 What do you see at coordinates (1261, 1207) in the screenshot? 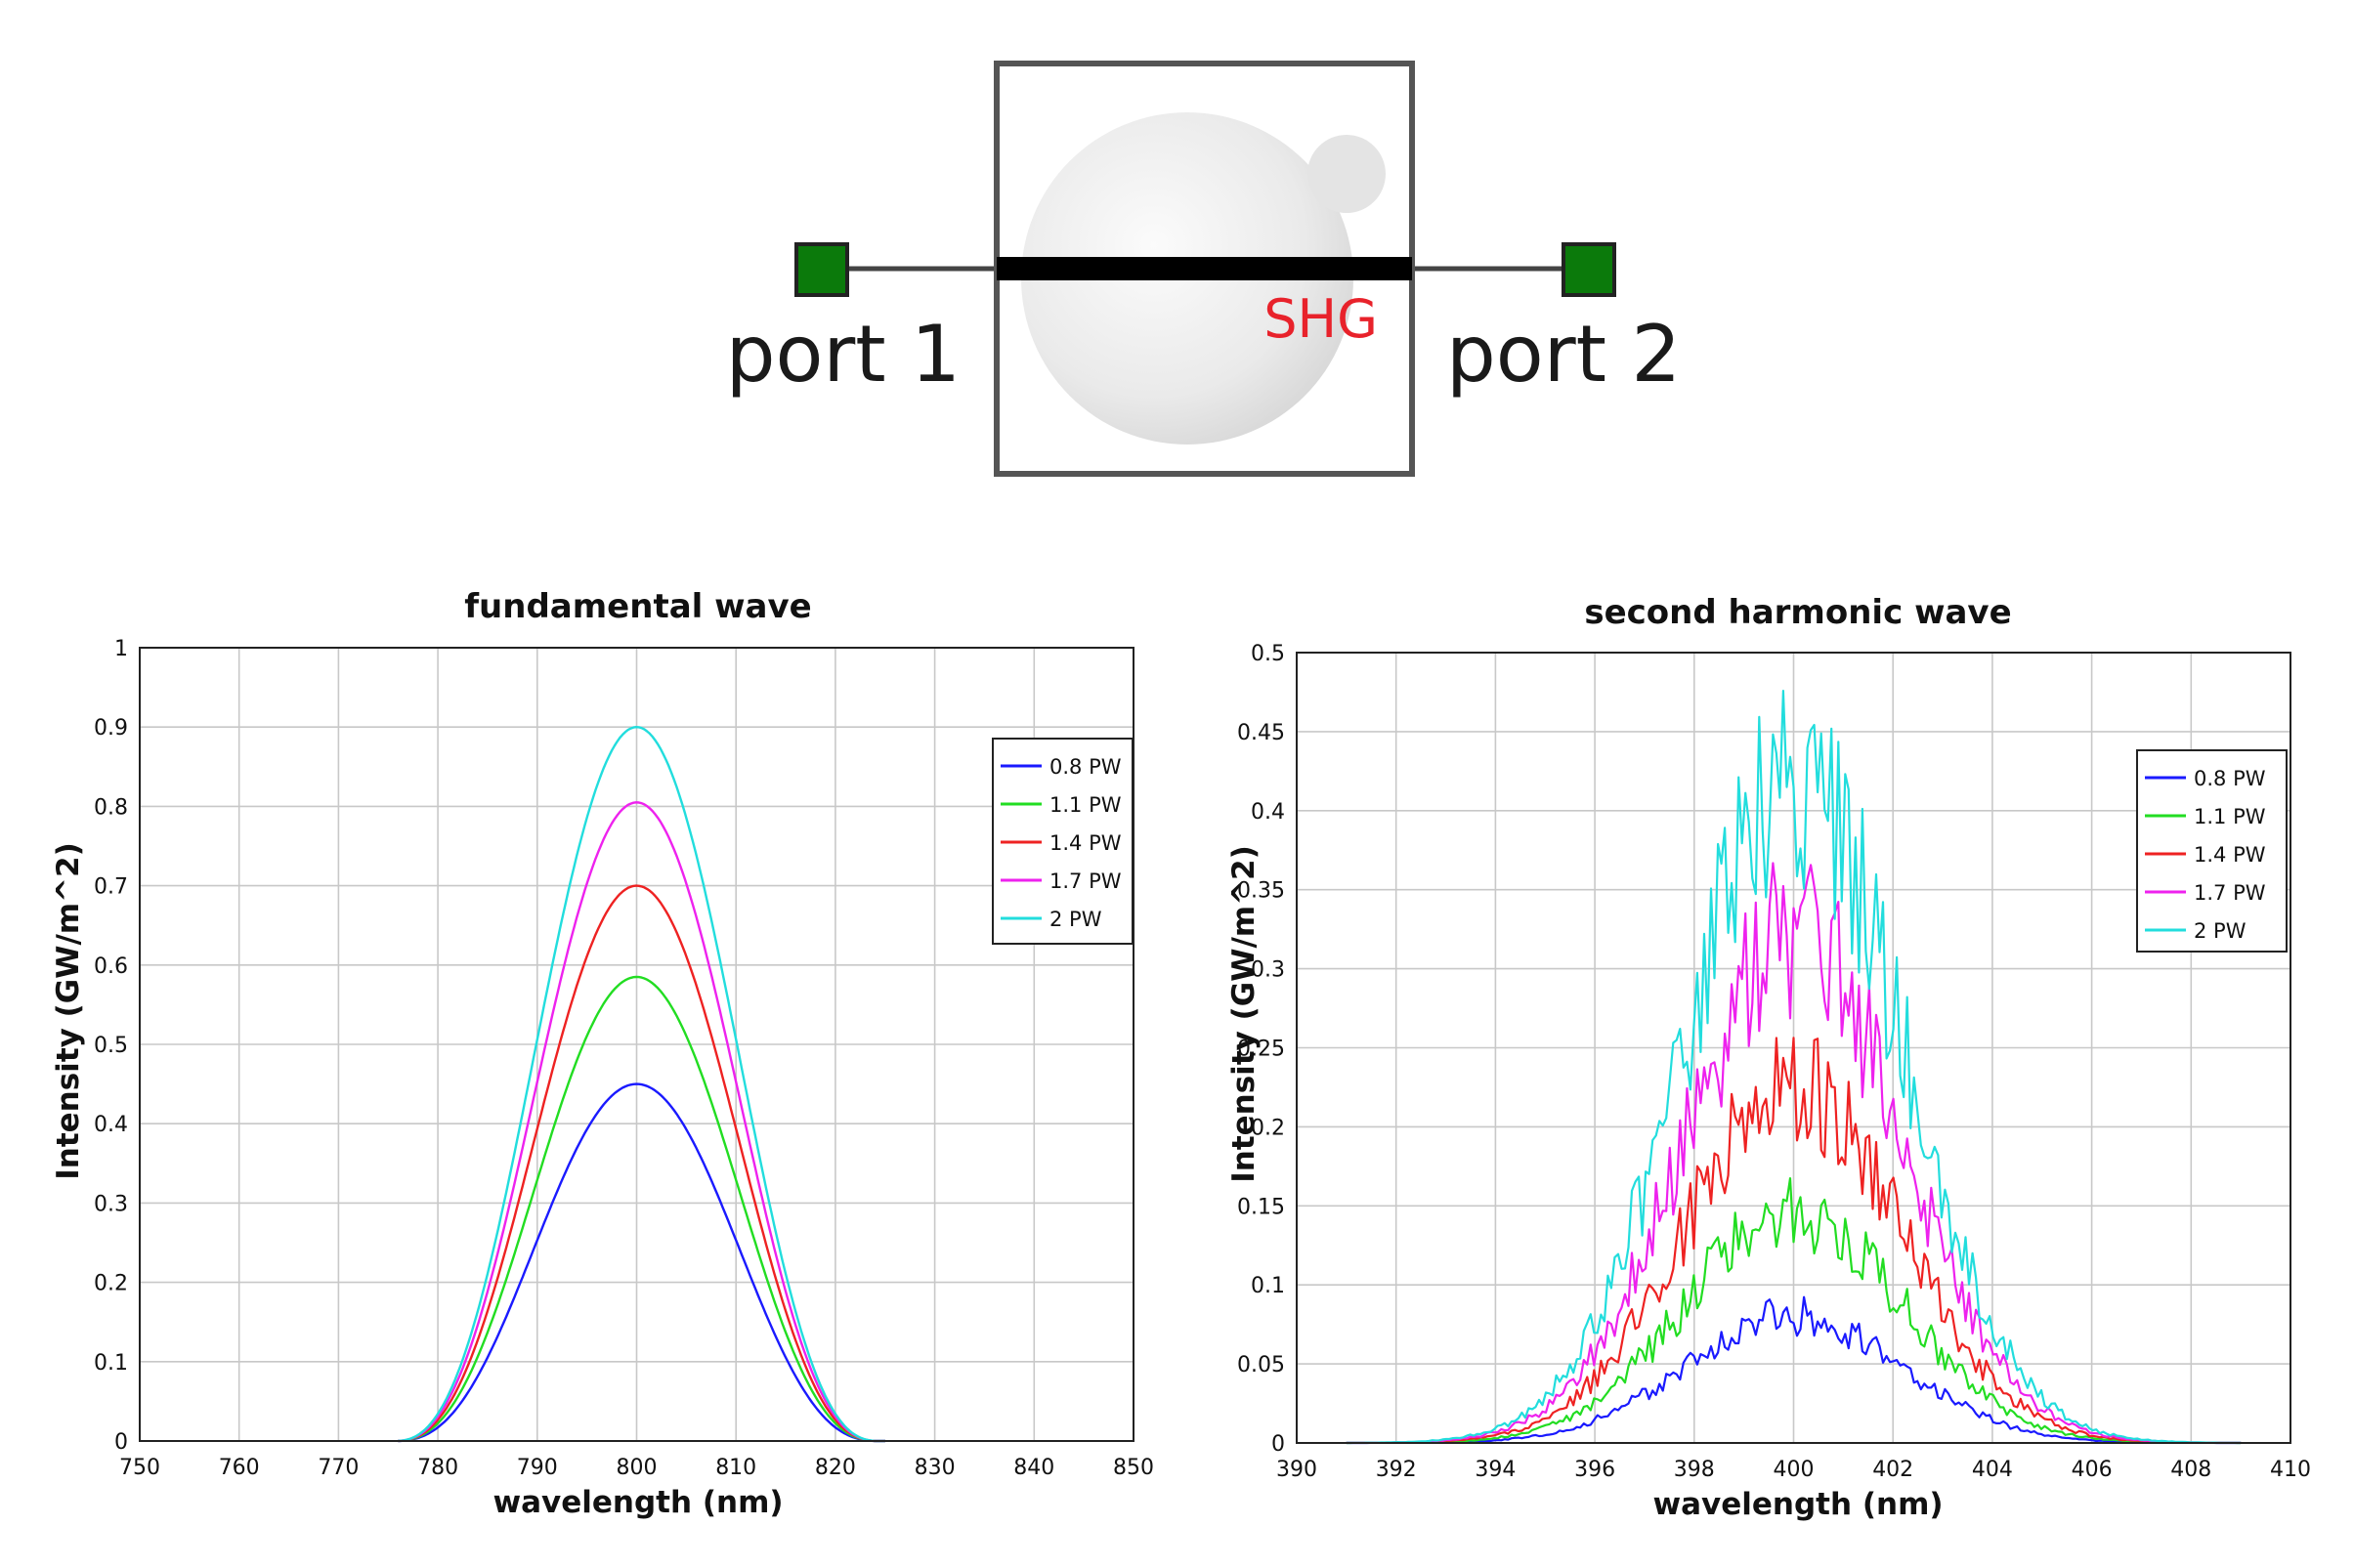
I see `y-tick-label: 0.15` at bounding box center [1261, 1207].